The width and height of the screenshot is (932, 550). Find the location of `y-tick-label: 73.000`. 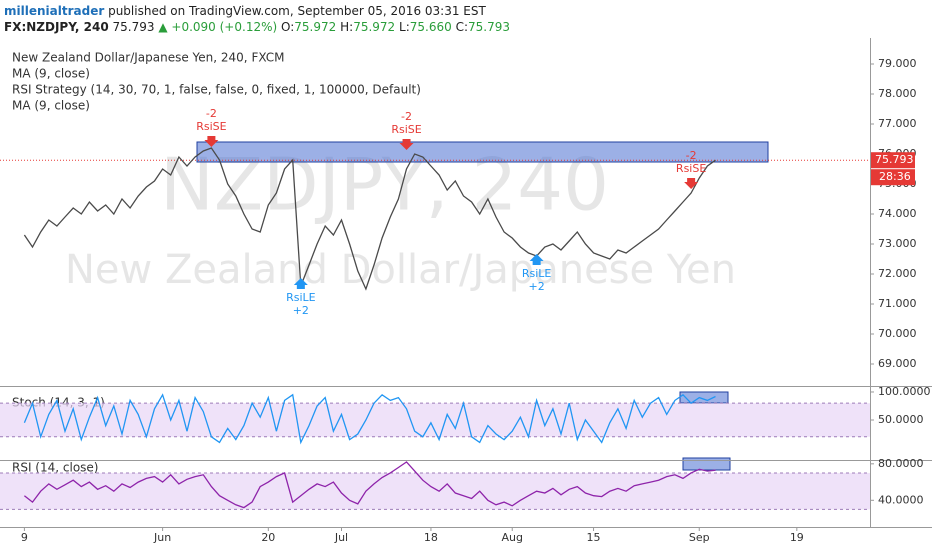

y-tick-label: 73.000 is located at coordinates (897, 243).